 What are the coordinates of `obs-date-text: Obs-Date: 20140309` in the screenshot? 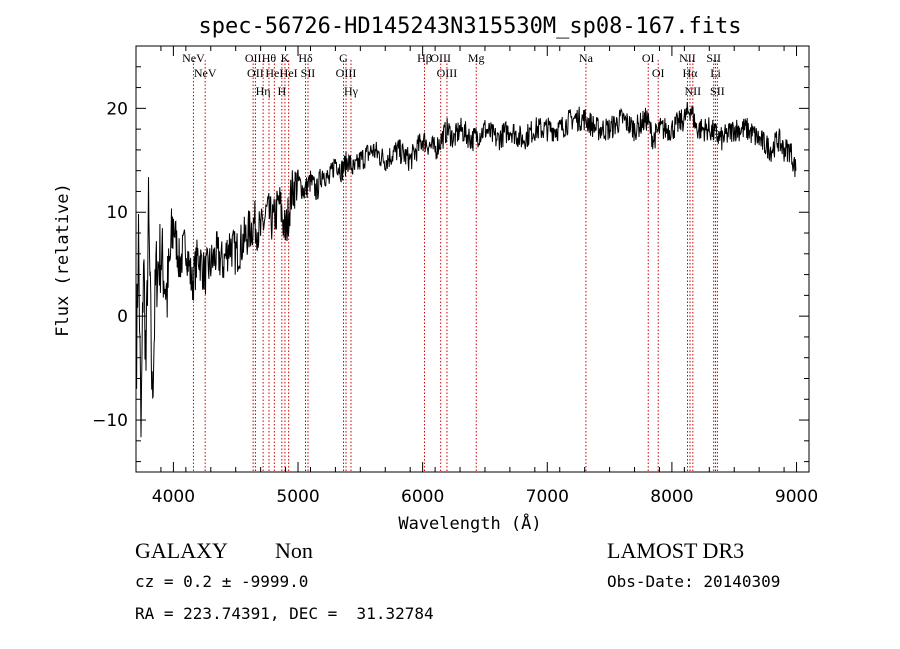 It's located at (694, 581).